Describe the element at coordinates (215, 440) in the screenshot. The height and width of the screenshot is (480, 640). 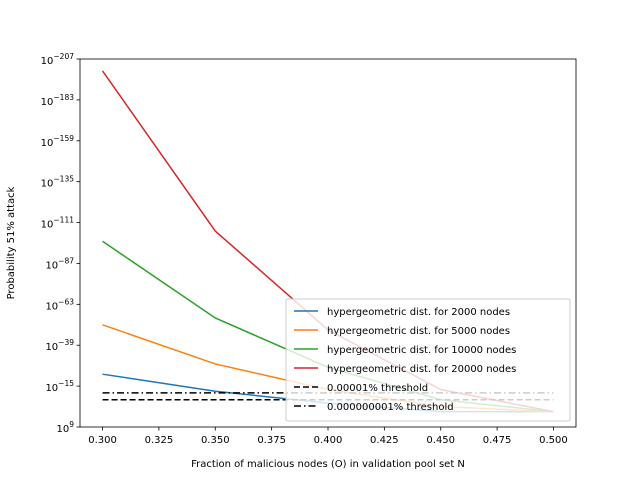
I see `x-tick-label: 0.350` at that location.